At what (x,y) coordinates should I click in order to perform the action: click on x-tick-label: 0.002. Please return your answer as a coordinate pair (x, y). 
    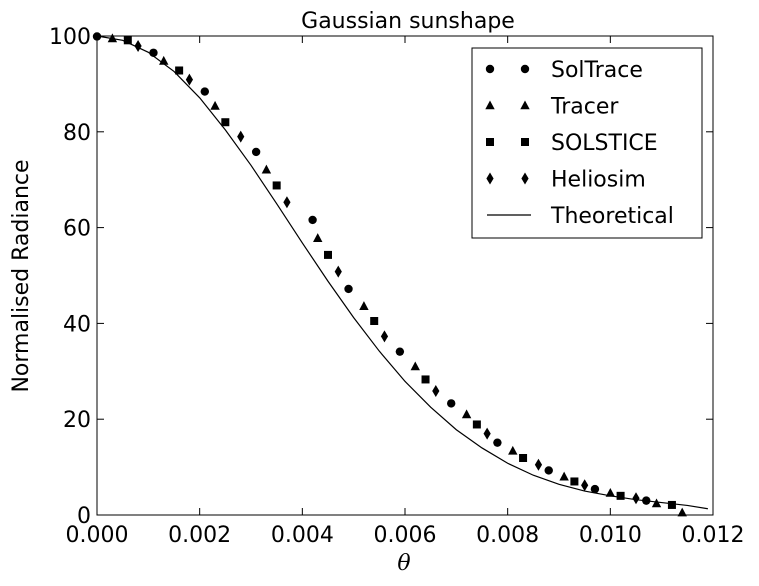
    Looking at the image, I should click on (199, 535).